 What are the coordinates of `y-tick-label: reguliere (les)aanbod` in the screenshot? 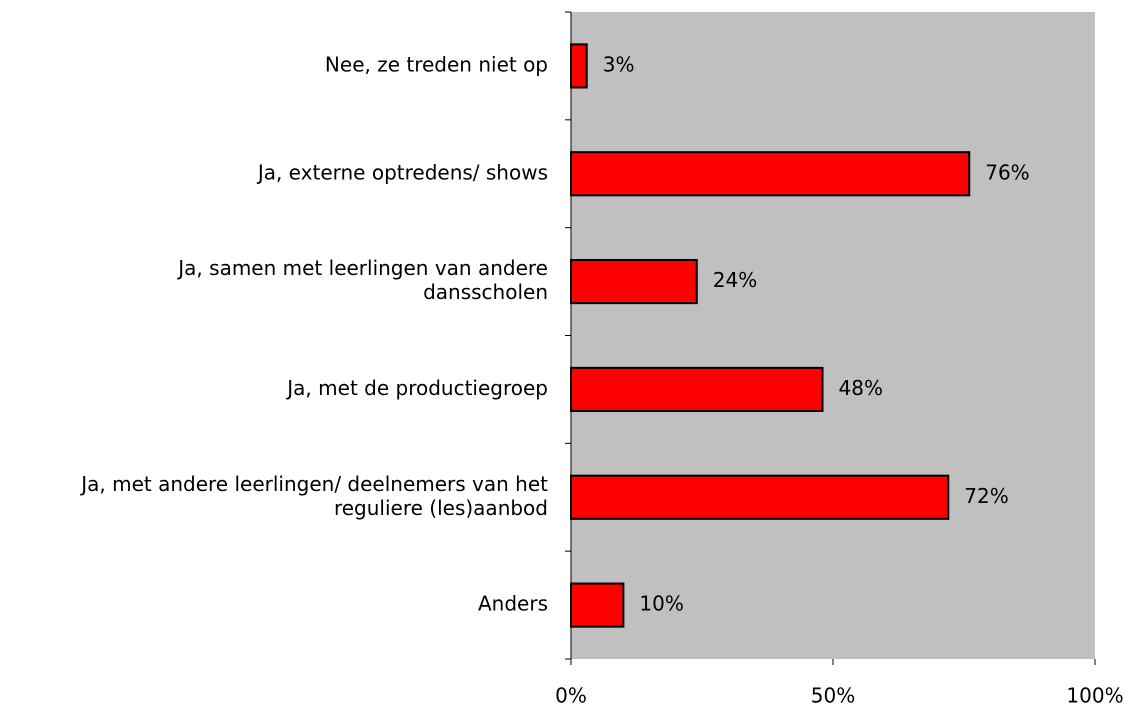 It's located at (441, 508).